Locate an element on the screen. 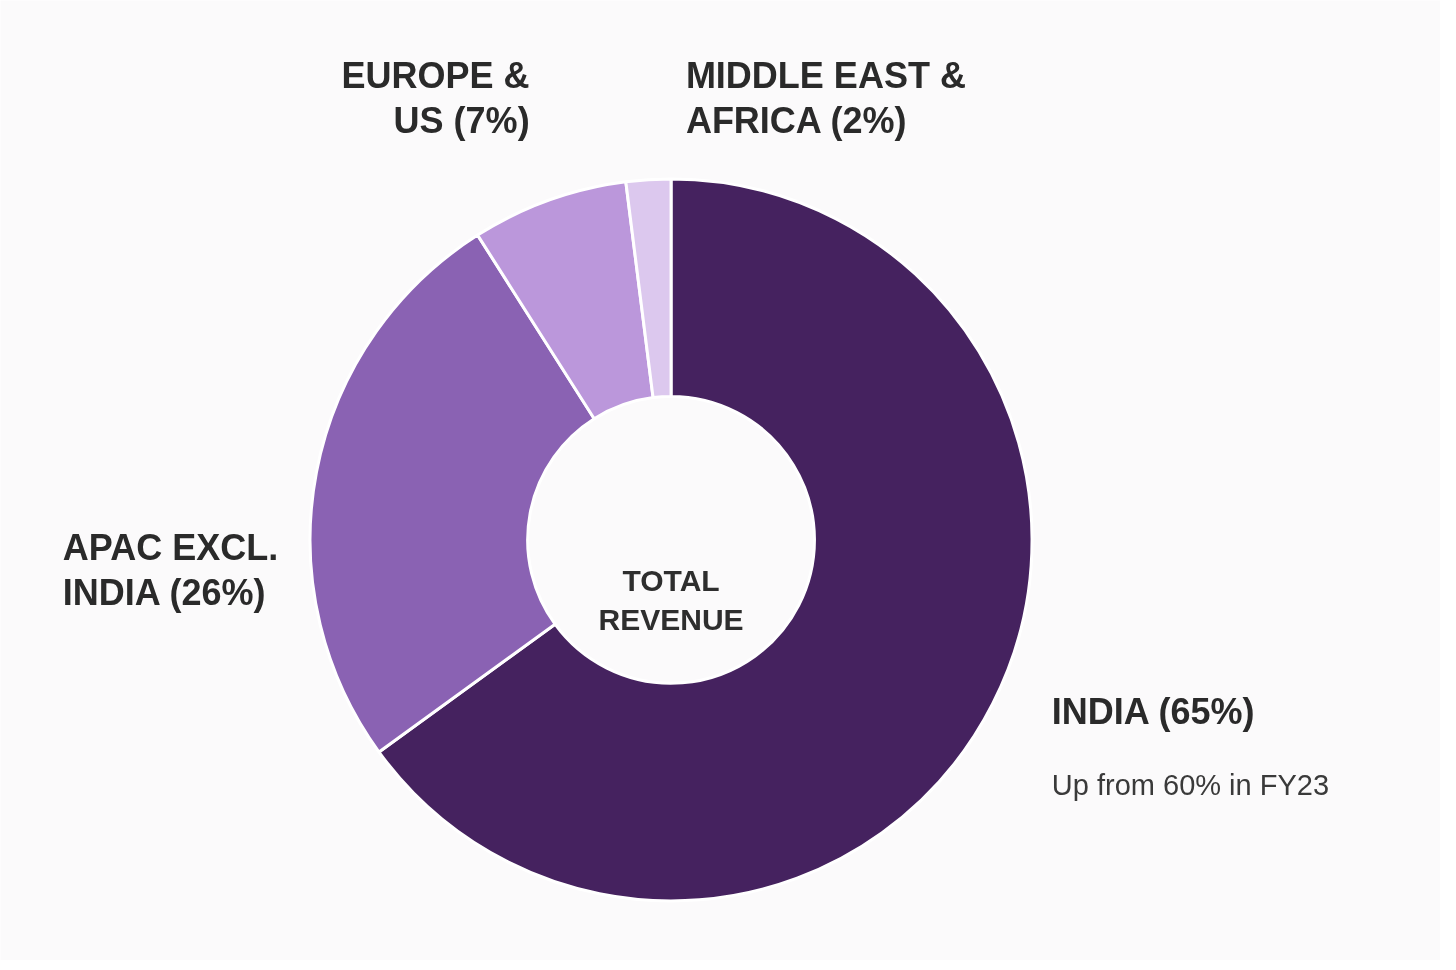  slice-label: INDIA (65%) is located at coordinates (1153, 711).